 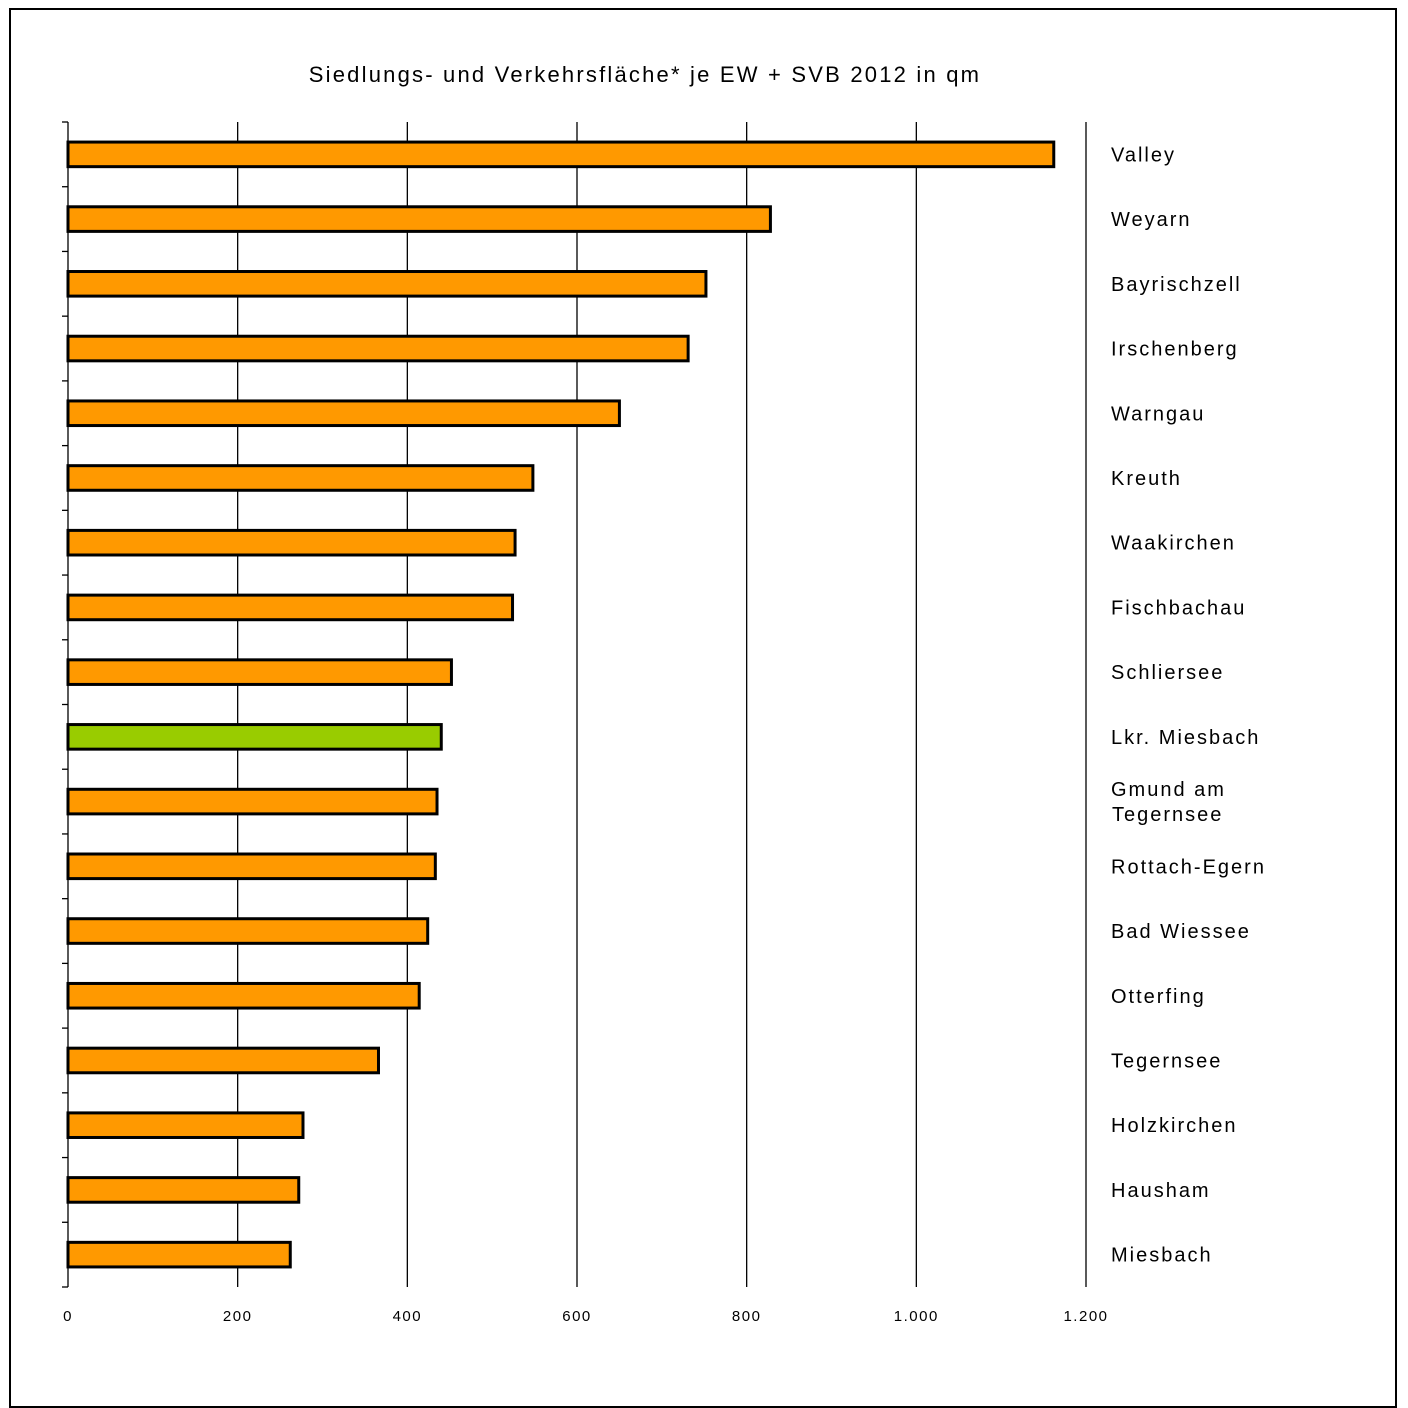 What do you see at coordinates (1167, 815) in the screenshot?
I see `category-label-10-line-1: Tegernsee` at bounding box center [1167, 815].